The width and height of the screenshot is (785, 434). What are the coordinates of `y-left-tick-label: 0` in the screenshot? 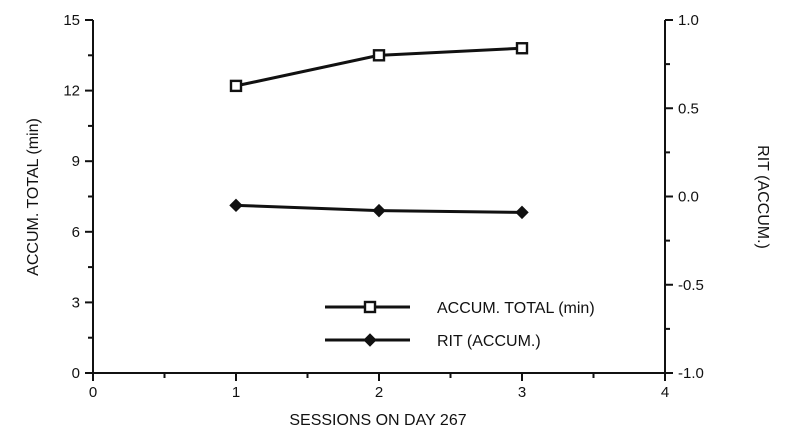 It's located at (76, 373).